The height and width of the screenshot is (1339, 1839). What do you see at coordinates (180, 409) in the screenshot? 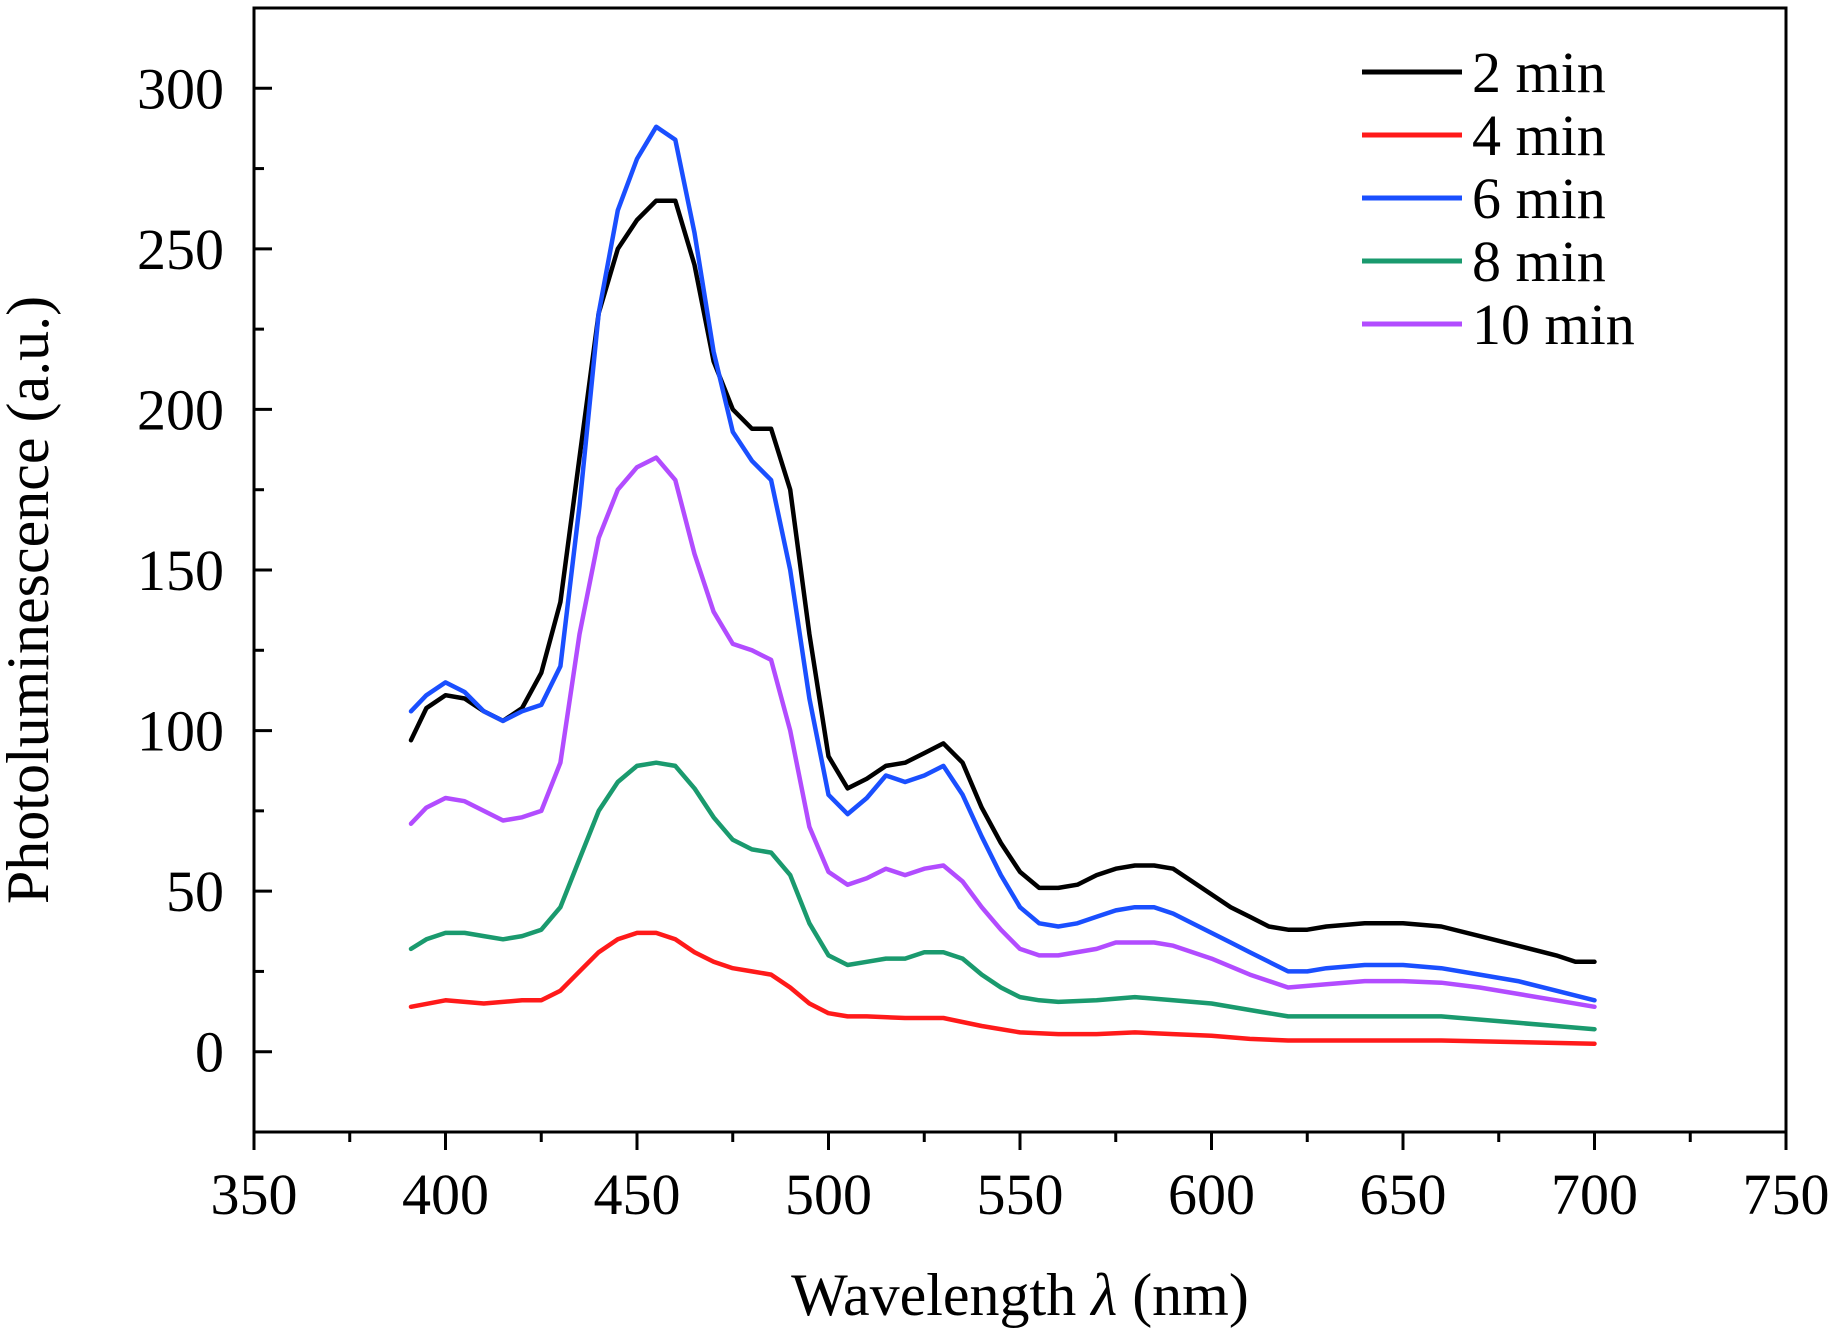
I see `y-tick-label: 200` at bounding box center [180, 409].